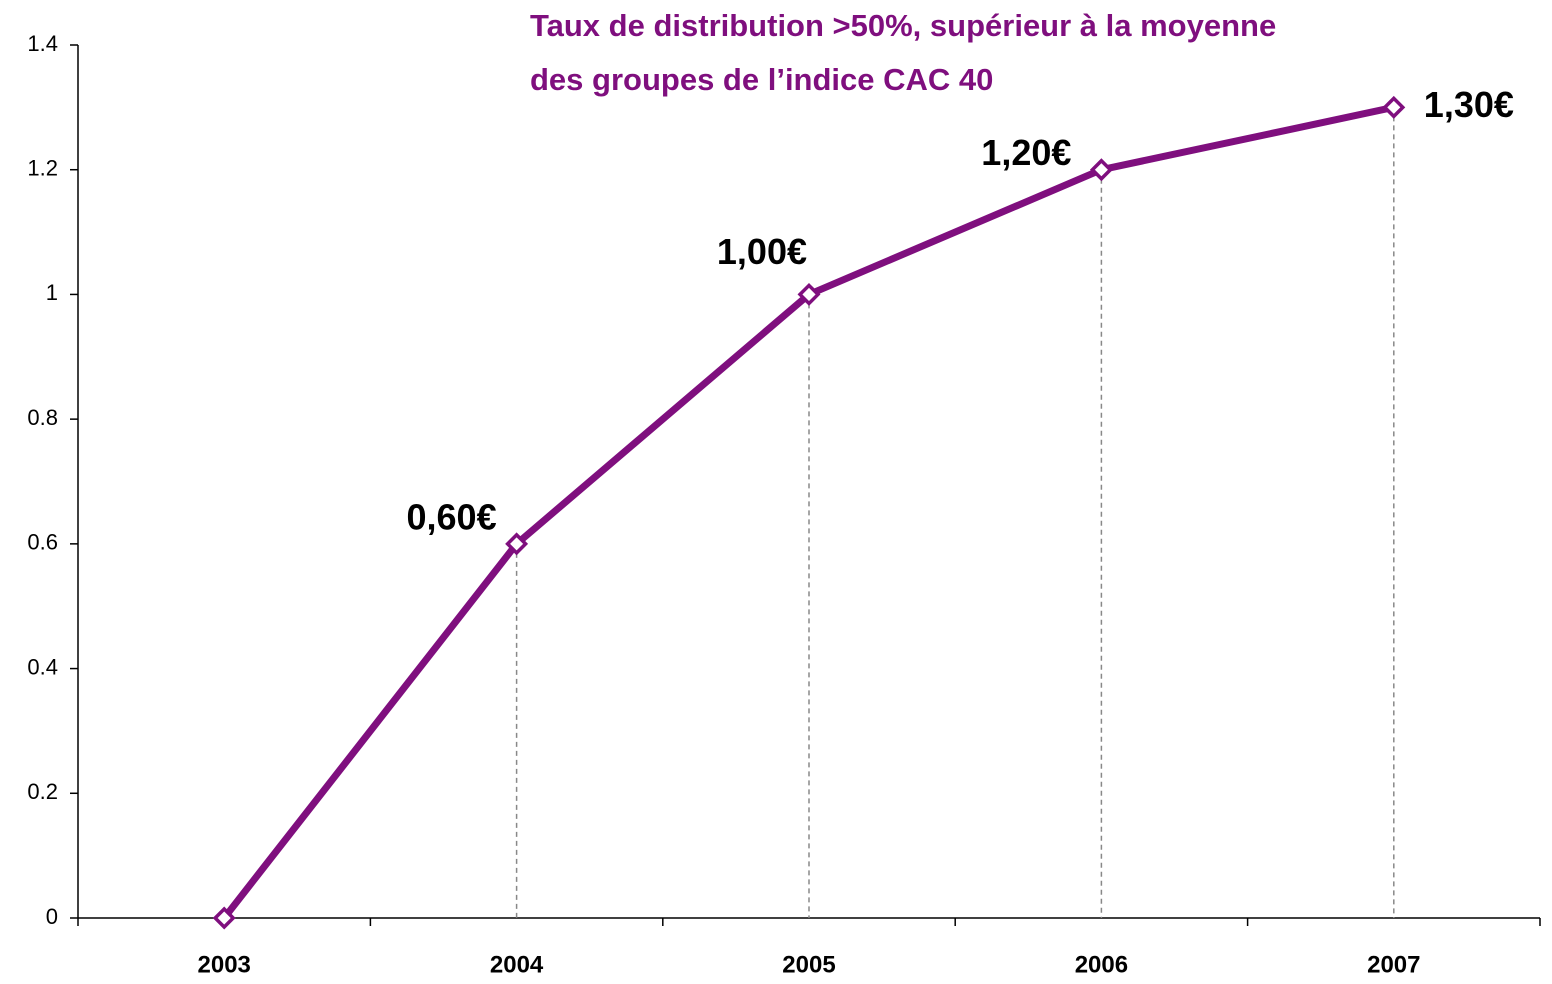 The height and width of the screenshot is (984, 1552). Describe the element at coordinates (224, 964) in the screenshot. I see `x-tick-label: 2003` at that location.